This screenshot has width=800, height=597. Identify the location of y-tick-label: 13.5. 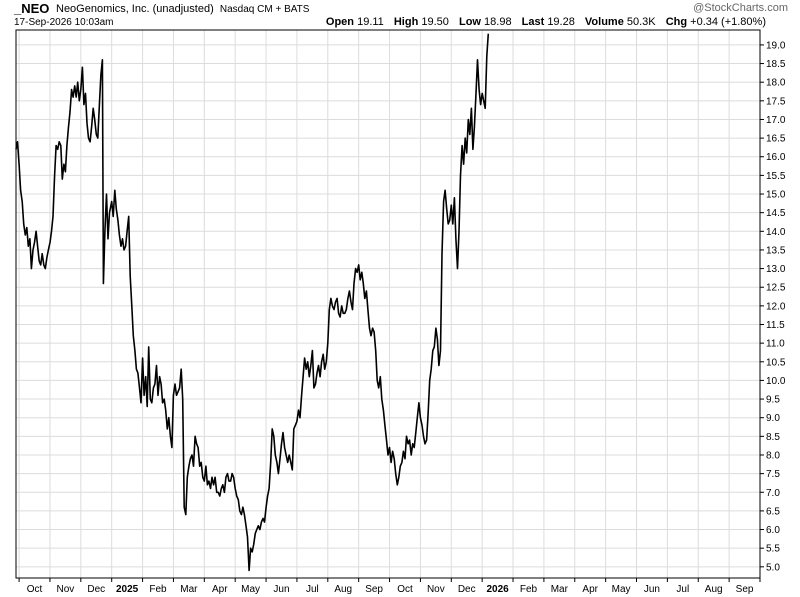
(776, 250).